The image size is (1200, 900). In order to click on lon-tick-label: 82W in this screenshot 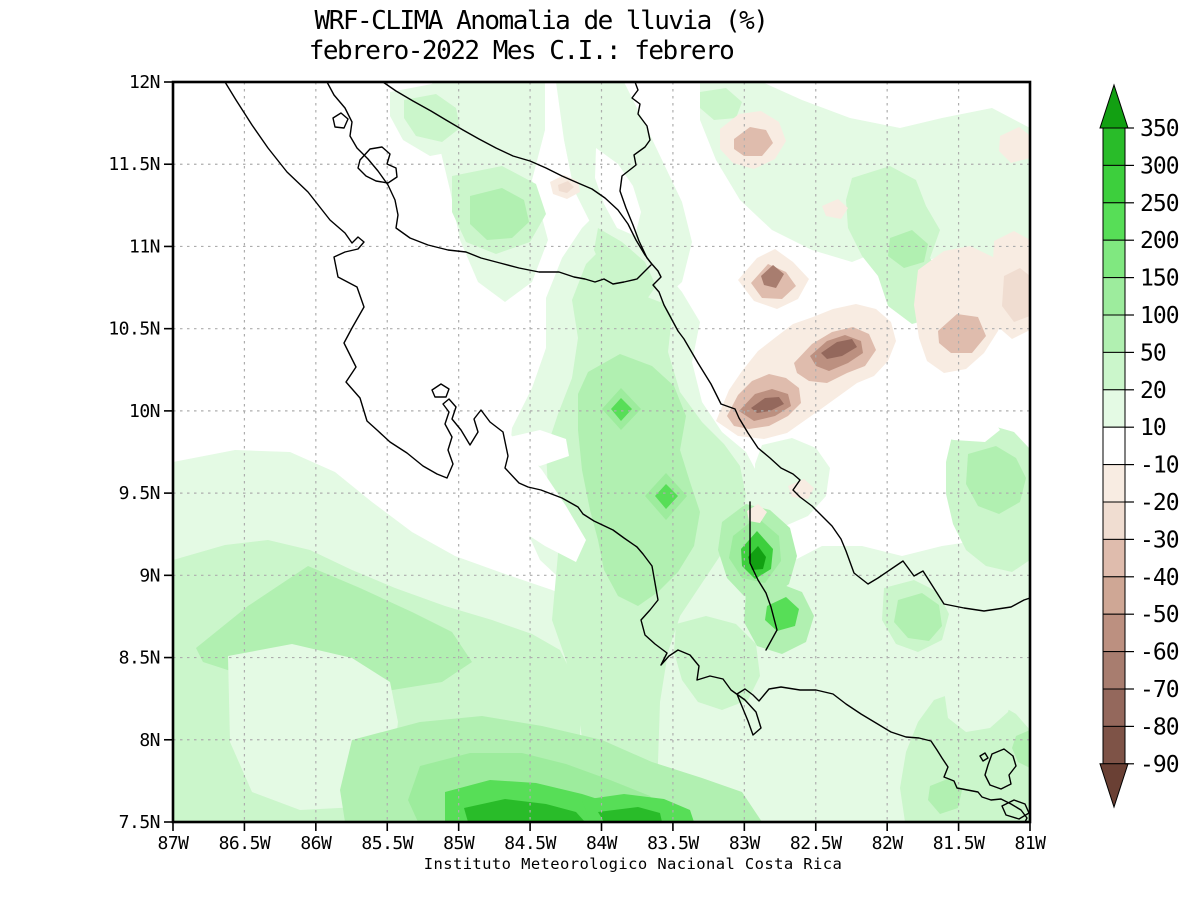, I will do `click(888, 843)`.